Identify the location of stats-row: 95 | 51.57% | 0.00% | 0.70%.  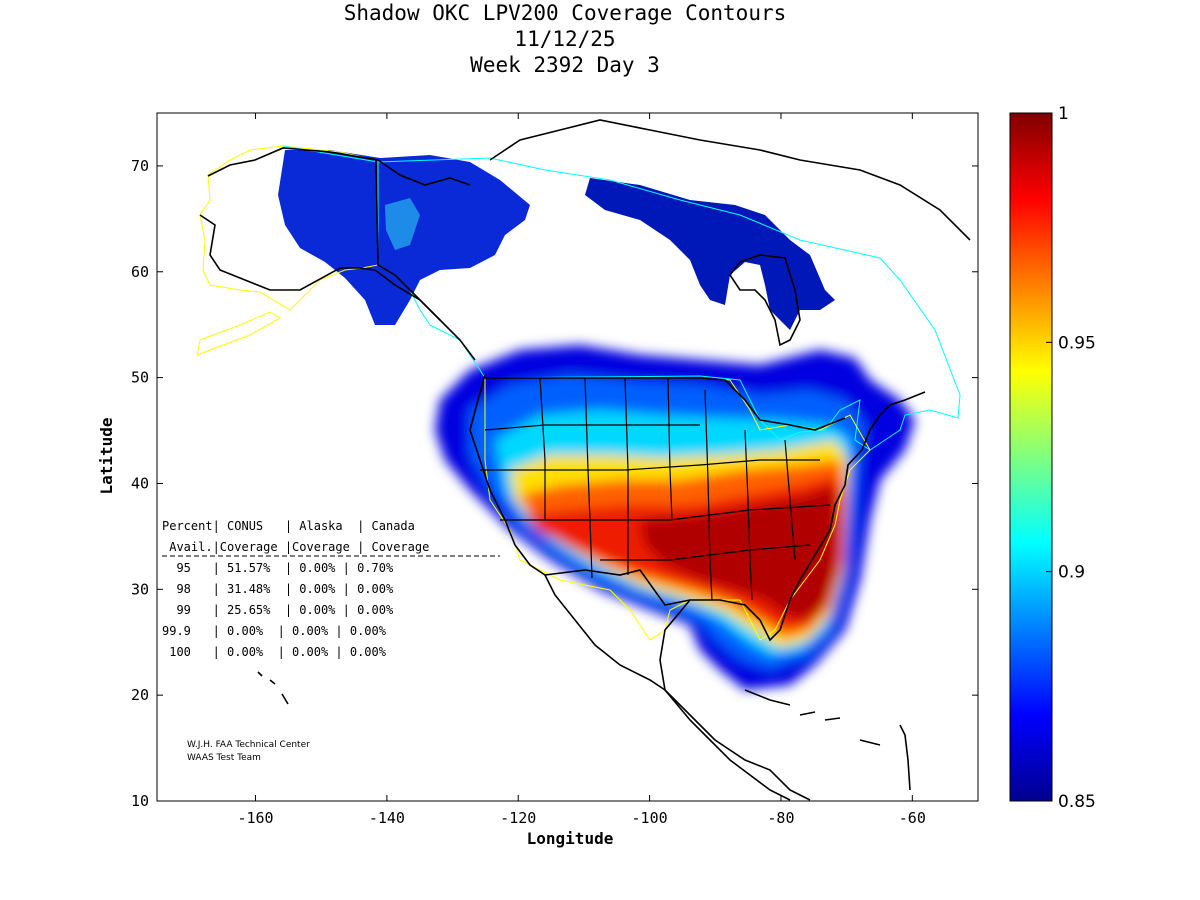
(278, 568).